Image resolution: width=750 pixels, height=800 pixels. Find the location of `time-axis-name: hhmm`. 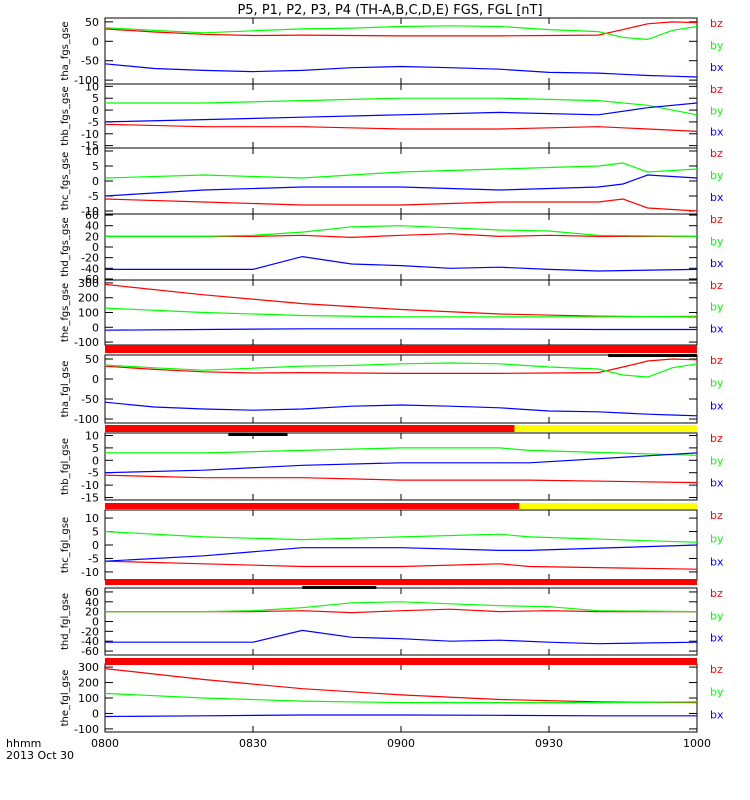

time-axis-name: hhmm is located at coordinates (23, 743).